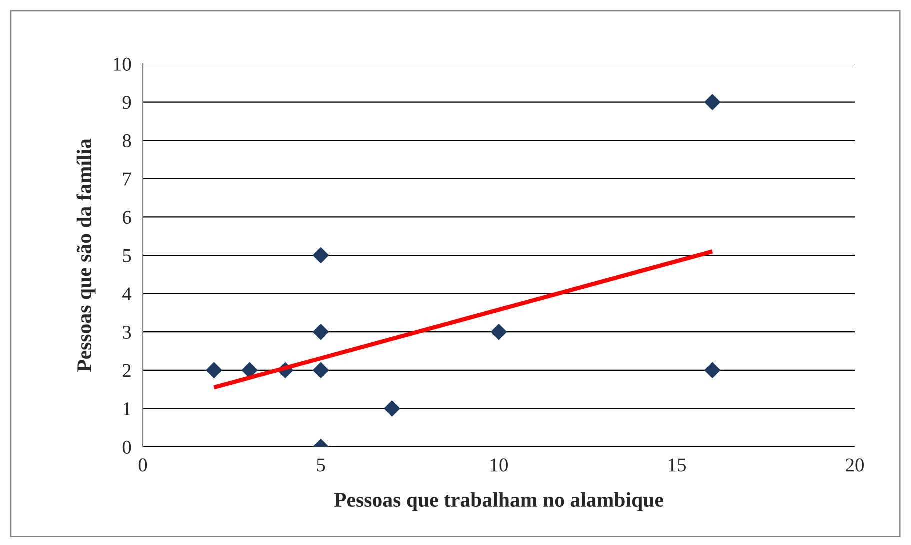 This screenshot has height=545, width=911. Describe the element at coordinates (127, 447) in the screenshot. I see `y-tick-label: 0` at that location.